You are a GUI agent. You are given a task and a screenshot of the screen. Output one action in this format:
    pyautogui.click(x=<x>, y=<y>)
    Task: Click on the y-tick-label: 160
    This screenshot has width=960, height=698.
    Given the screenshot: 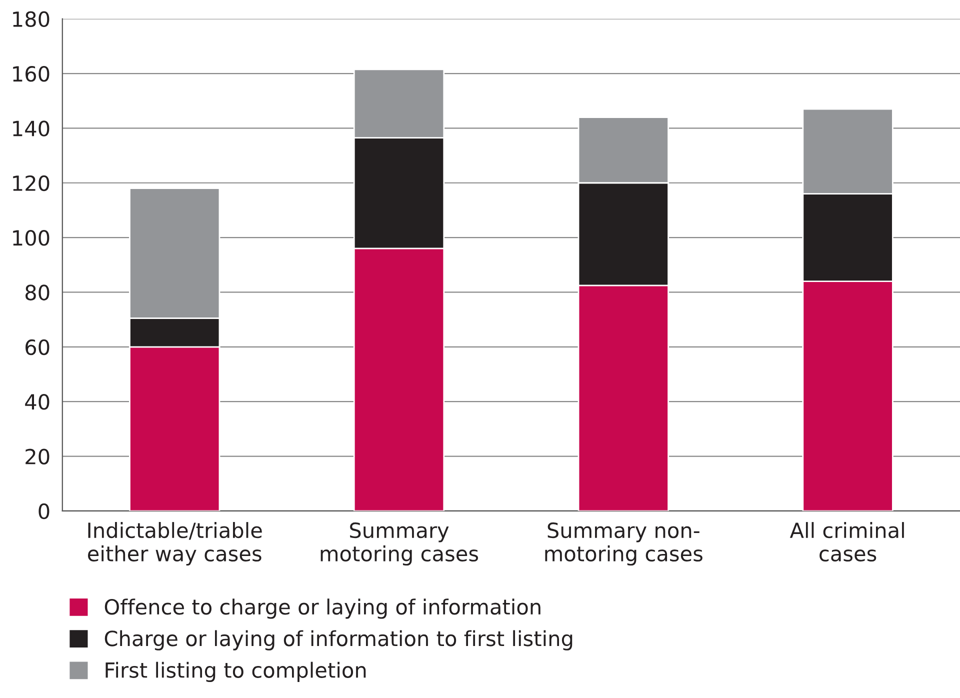 What is the action you would take?
    pyautogui.click(x=31, y=74)
    